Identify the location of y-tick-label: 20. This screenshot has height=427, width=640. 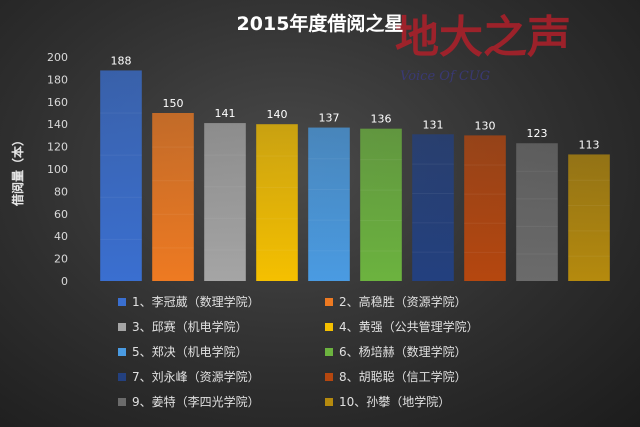
(61, 259).